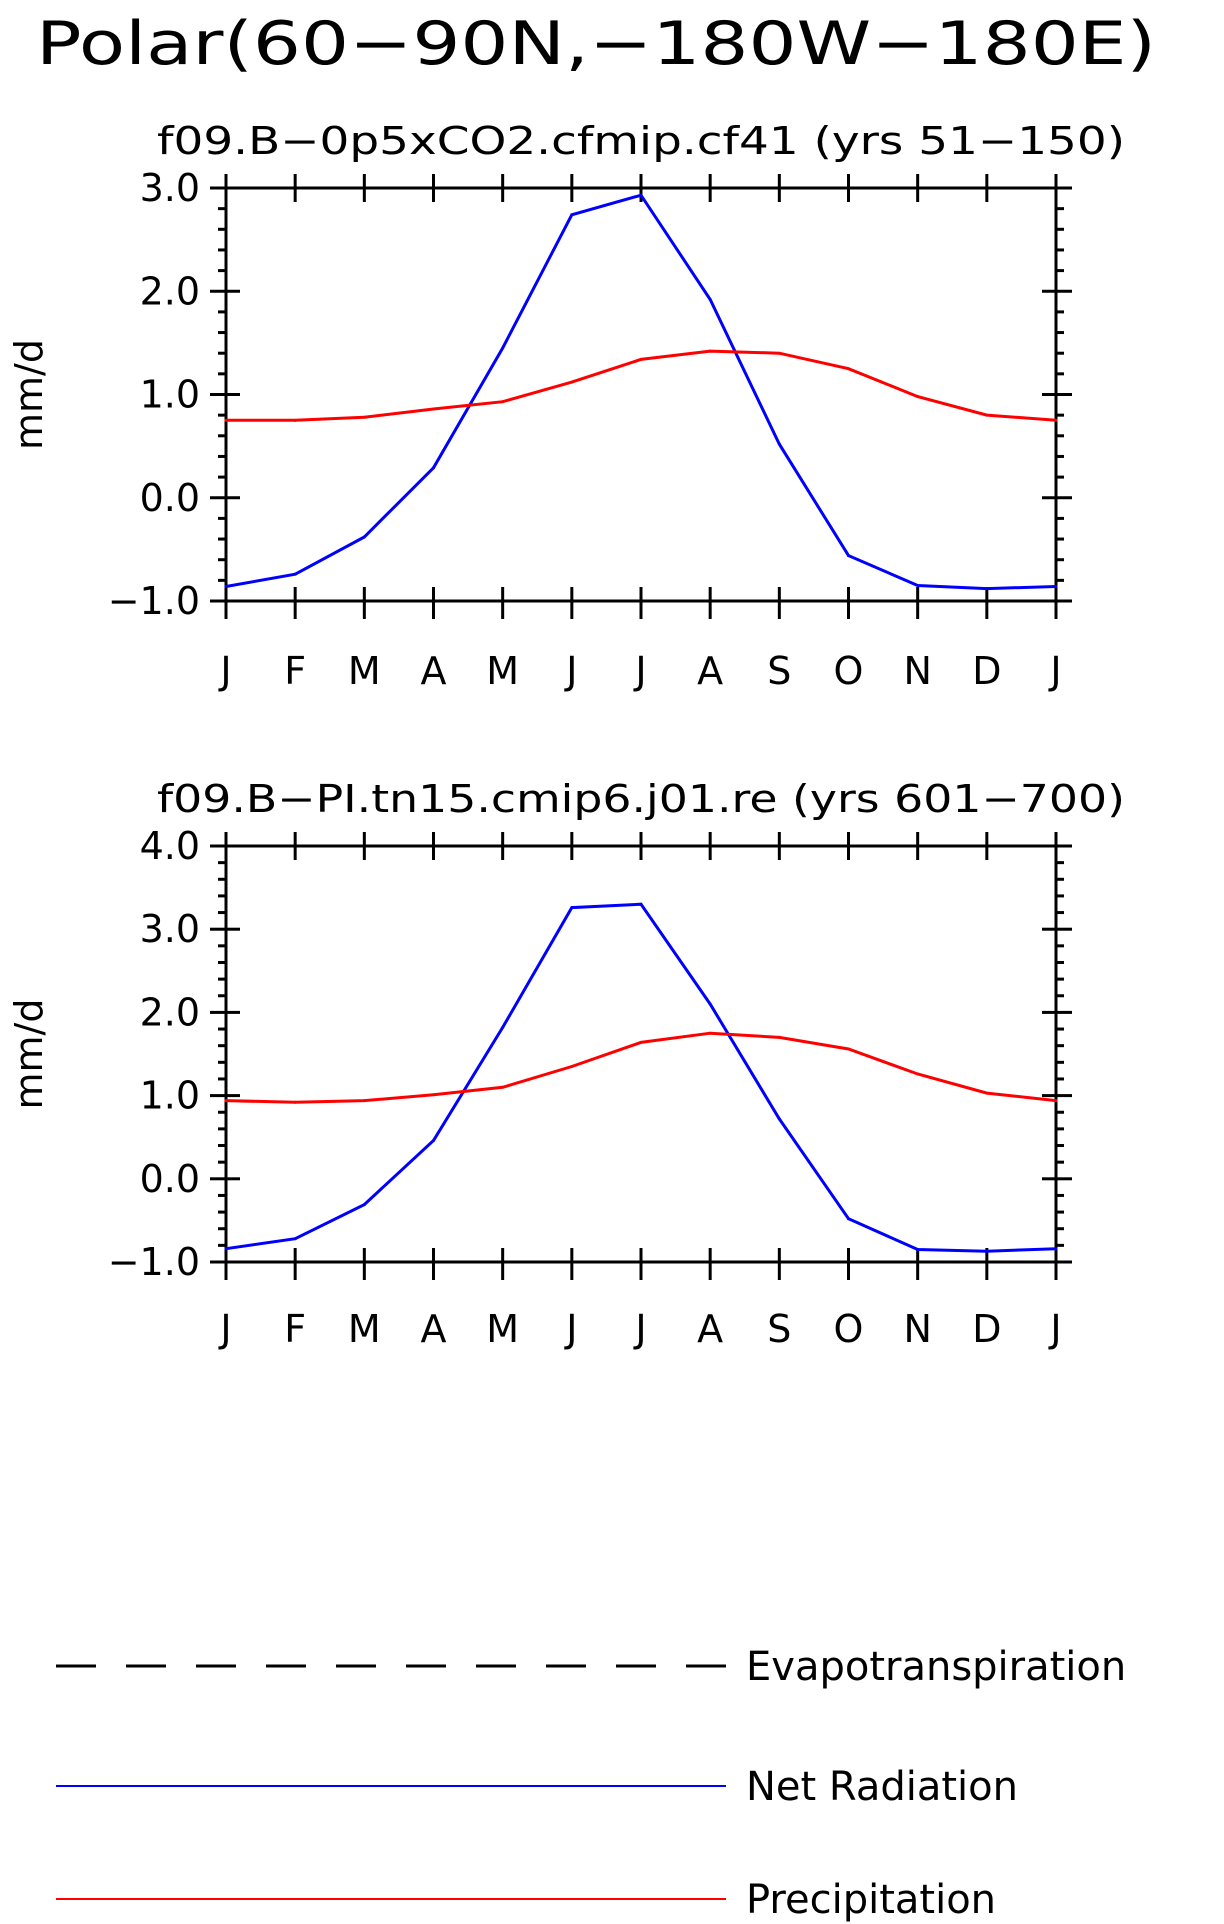 Image resolution: width=1224 pixels, height=1924 pixels. What do you see at coordinates (170, 498) in the screenshot?
I see `y-tick-label: 0.0` at bounding box center [170, 498].